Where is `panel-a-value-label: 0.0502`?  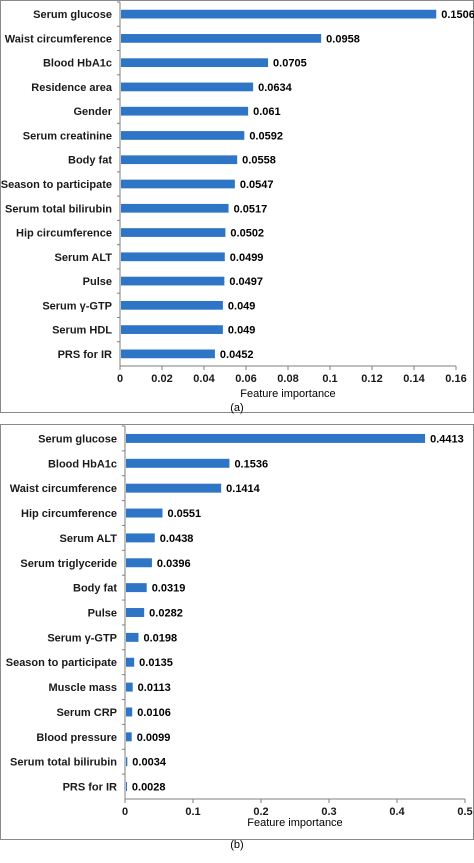 panel-a-value-label: 0.0502 is located at coordinates (247, 234).